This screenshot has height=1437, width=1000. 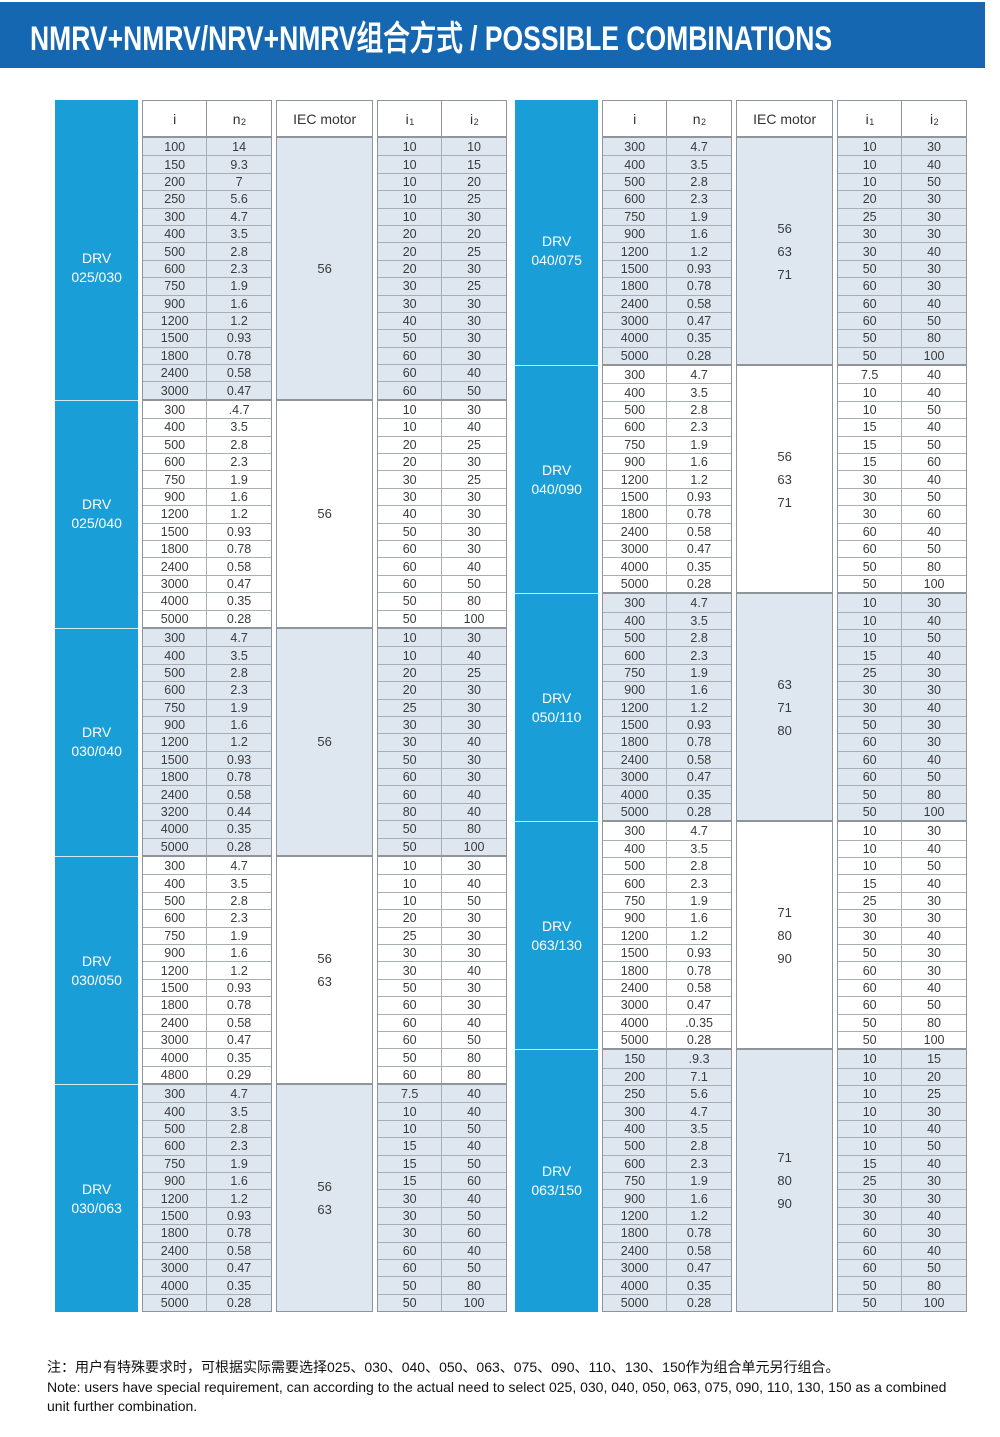 What do you see at coordinates (870, 655) in the screenshot?
I see `i1-cell: 15` at bounding box center [870, 655].